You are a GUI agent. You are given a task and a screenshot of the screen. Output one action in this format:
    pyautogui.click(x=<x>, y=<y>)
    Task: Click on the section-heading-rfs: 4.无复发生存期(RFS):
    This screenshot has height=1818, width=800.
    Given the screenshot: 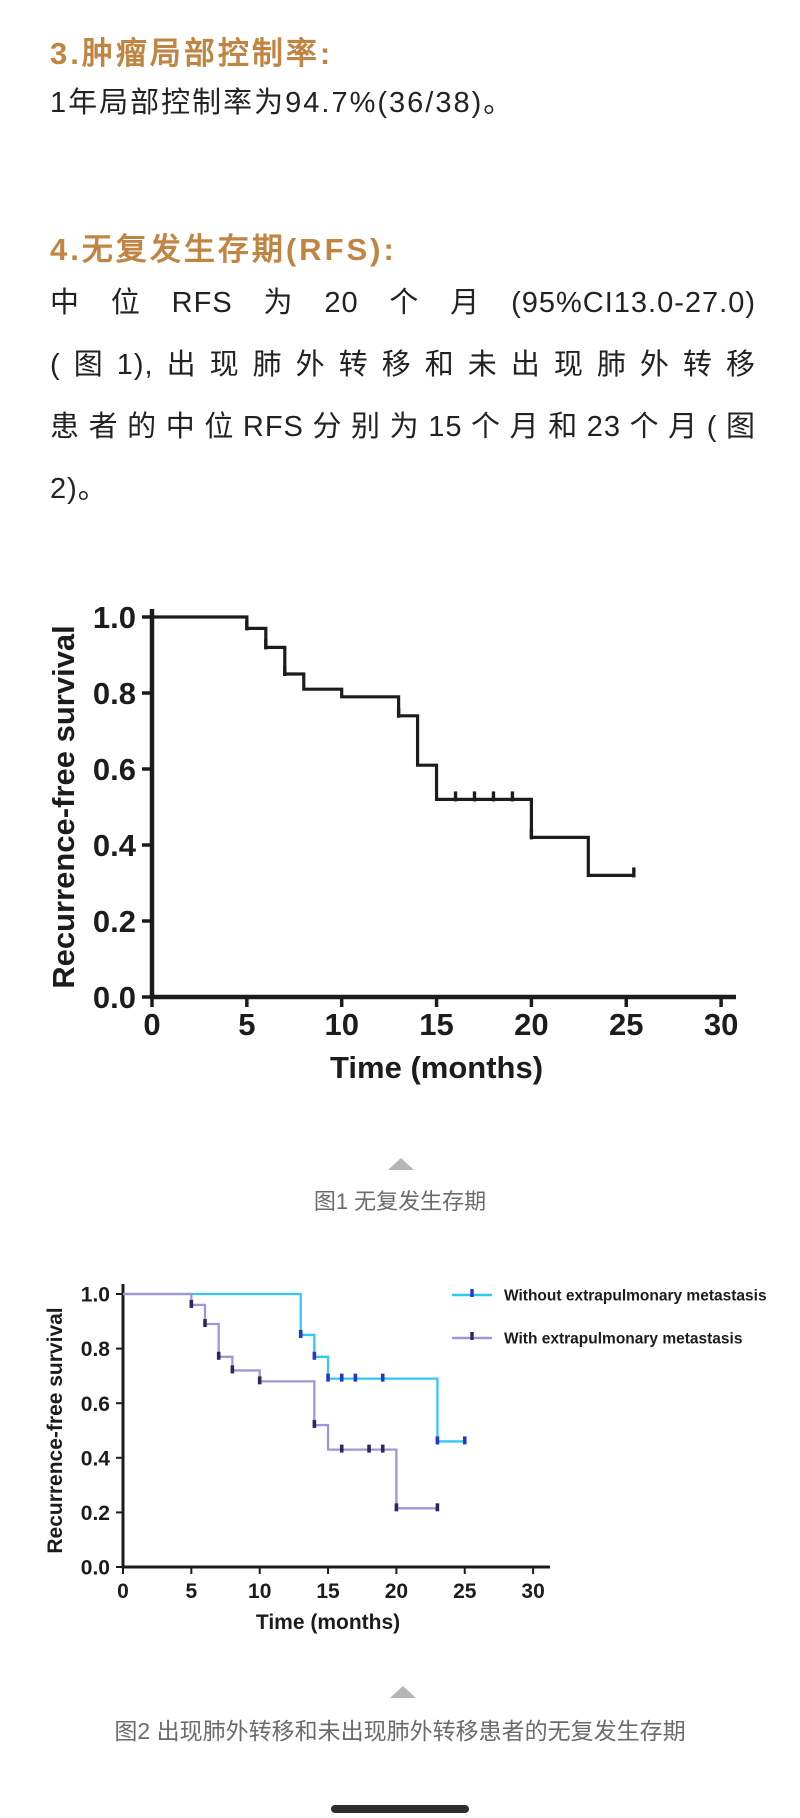 What is the action you would take?
    pyautogui.click(x=223, y=249)
    